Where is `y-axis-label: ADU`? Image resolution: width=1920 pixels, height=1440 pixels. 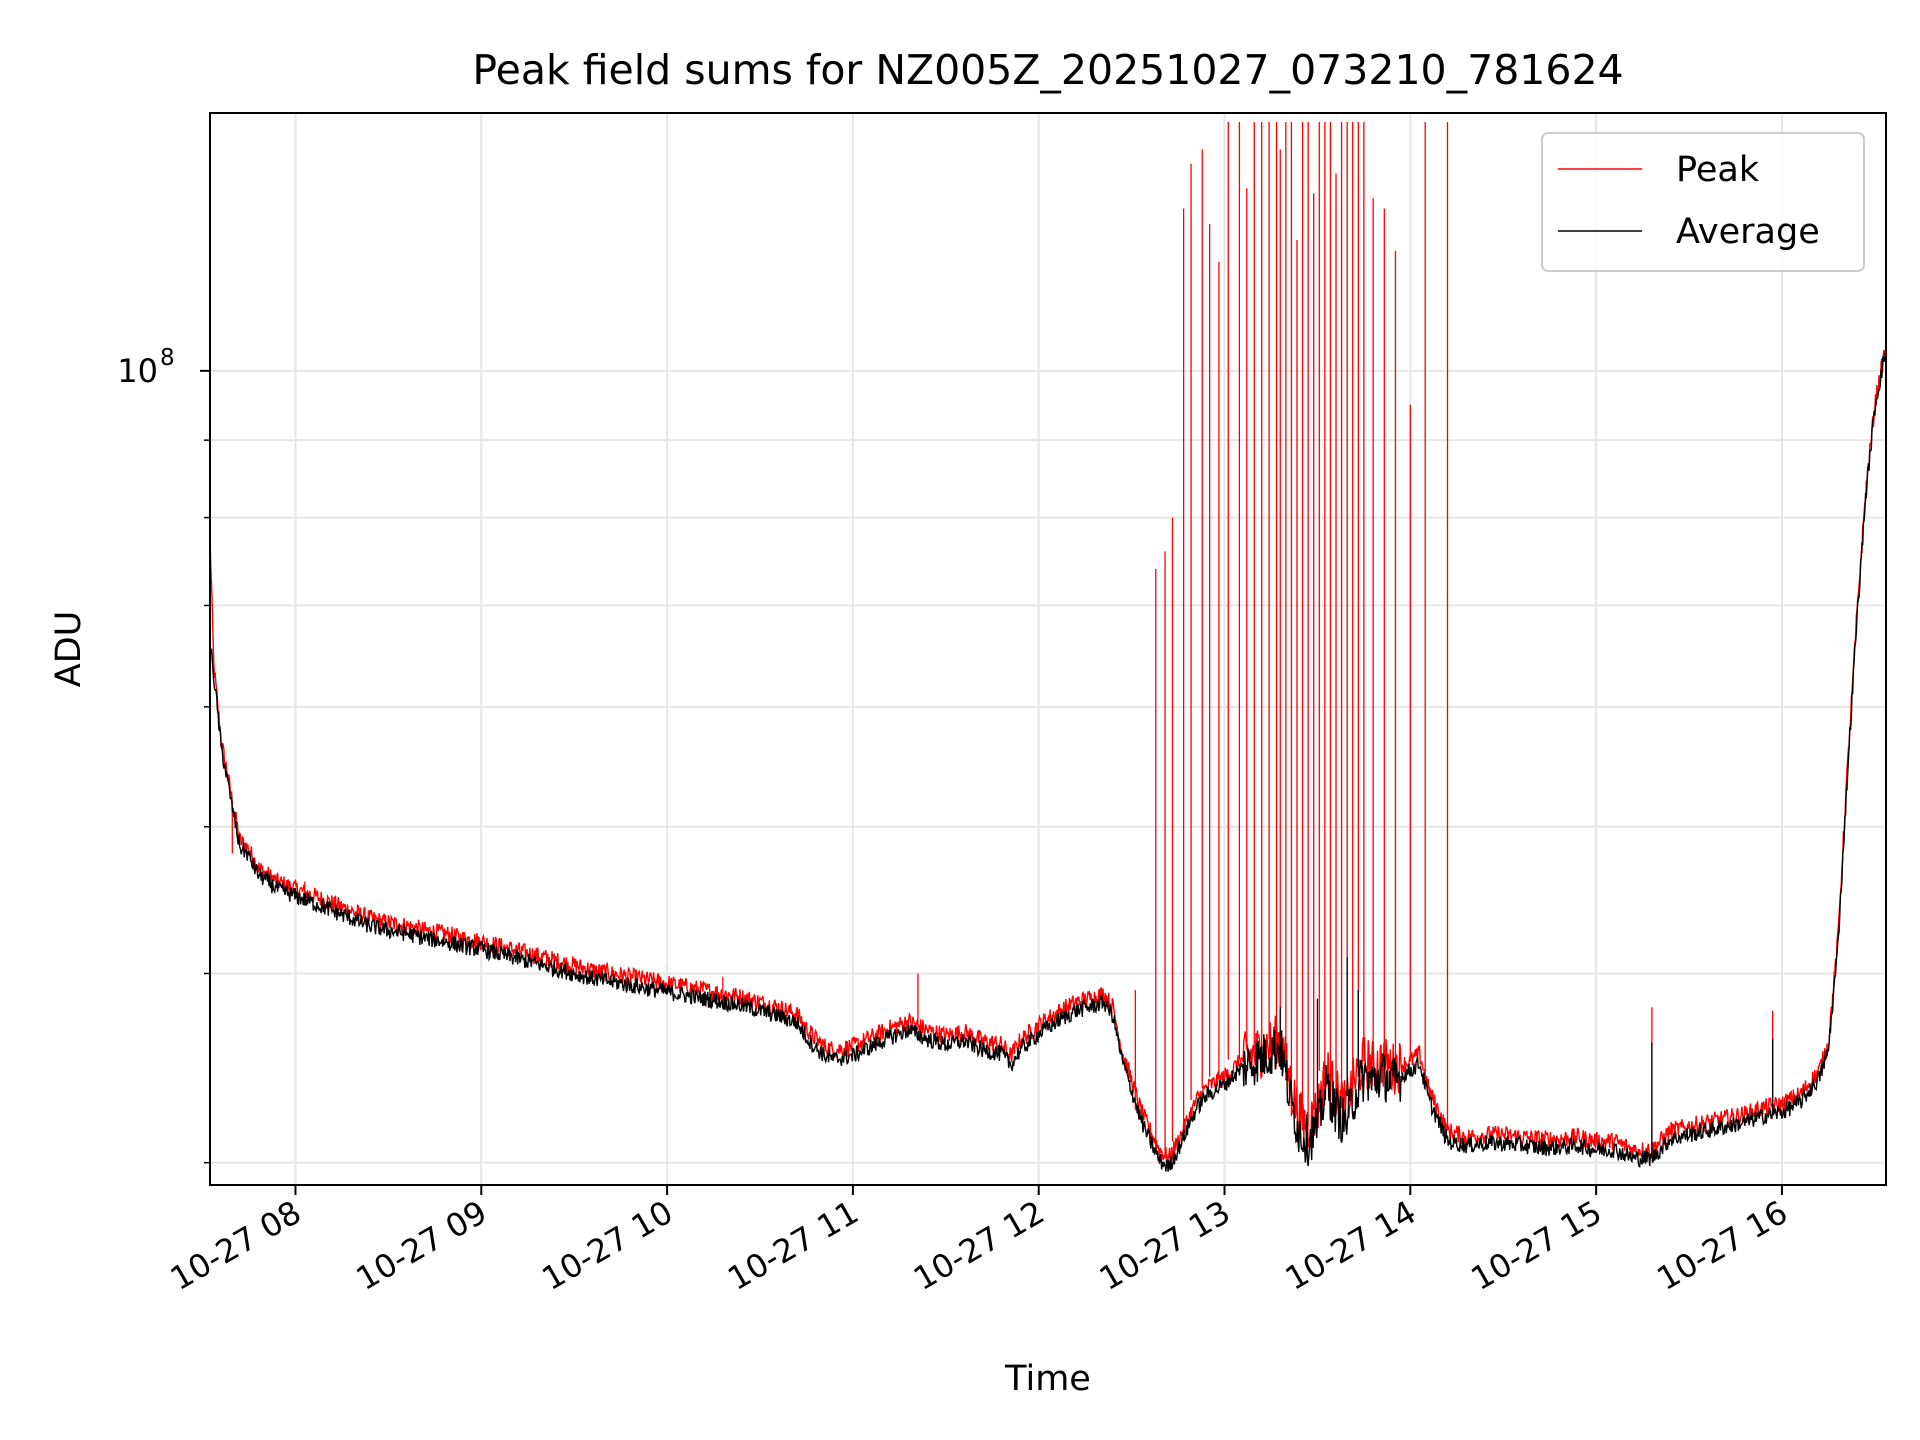
y-axis-label: ADU is located at coordinates (69, 649).